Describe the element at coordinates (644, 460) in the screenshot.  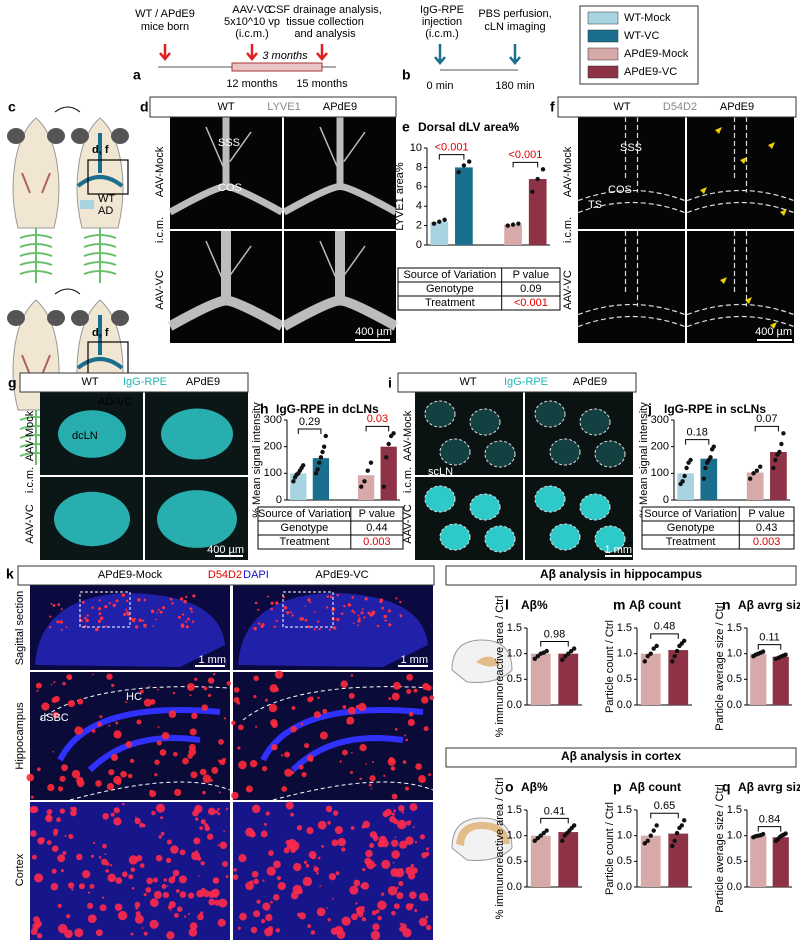
I see `y-axis-label: % Mean signal intensity` at that location.